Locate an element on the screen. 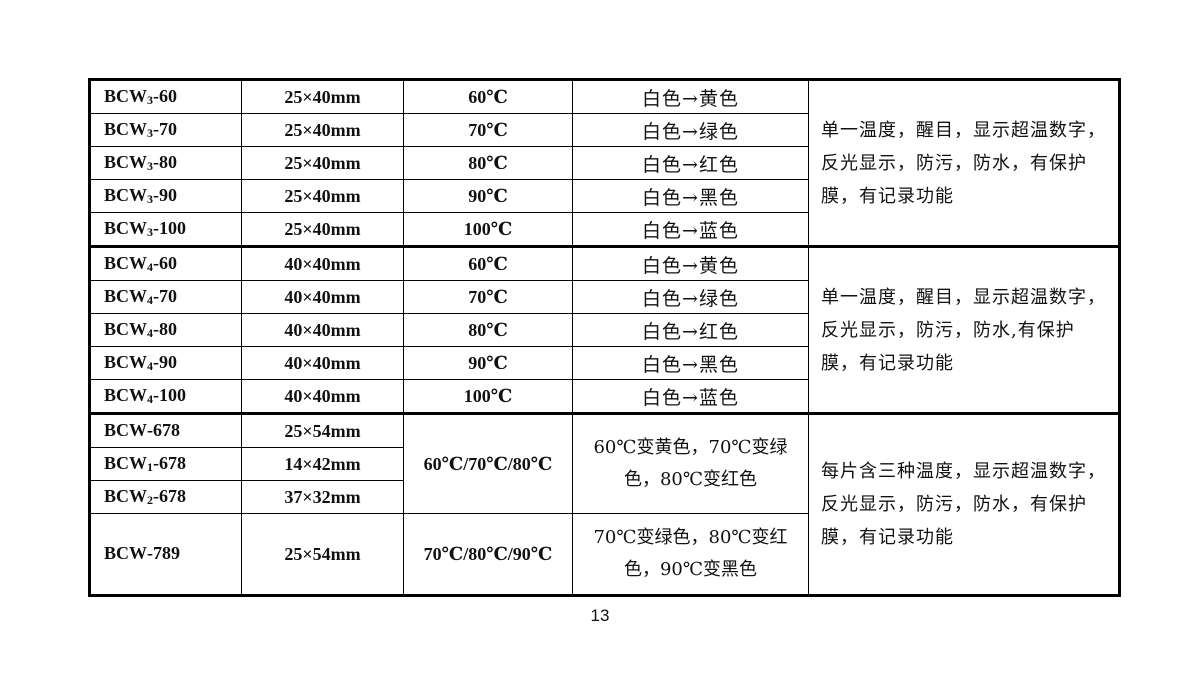 This screenshot has width=1200, height=681. table-row: BCW4-80 40×40mm 80℃ 白色→红色 is located at coordinates (604, 330).